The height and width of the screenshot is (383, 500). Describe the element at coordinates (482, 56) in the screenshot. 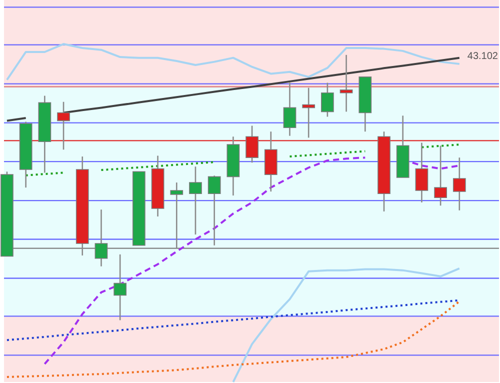

I see `annotation: 43.102` at that location.